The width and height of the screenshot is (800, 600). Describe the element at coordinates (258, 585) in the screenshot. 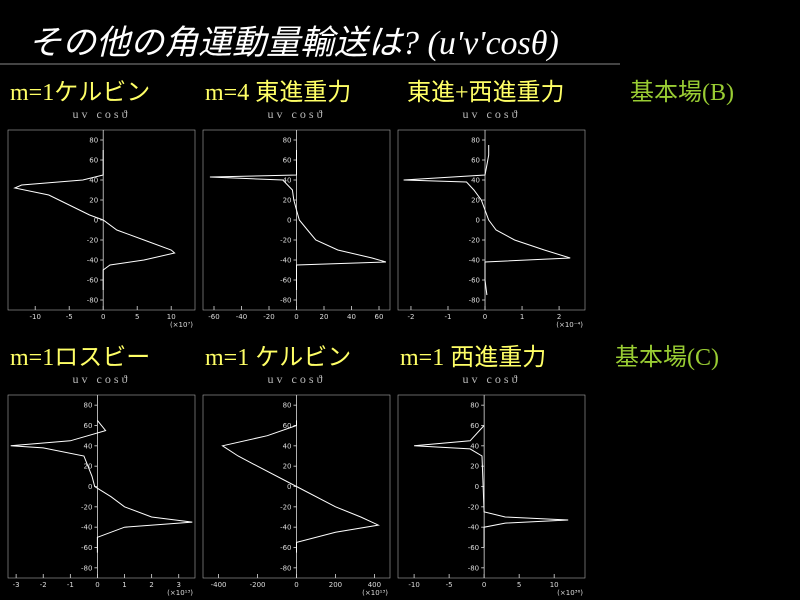

I see `x-tick-label: -200` at that location.